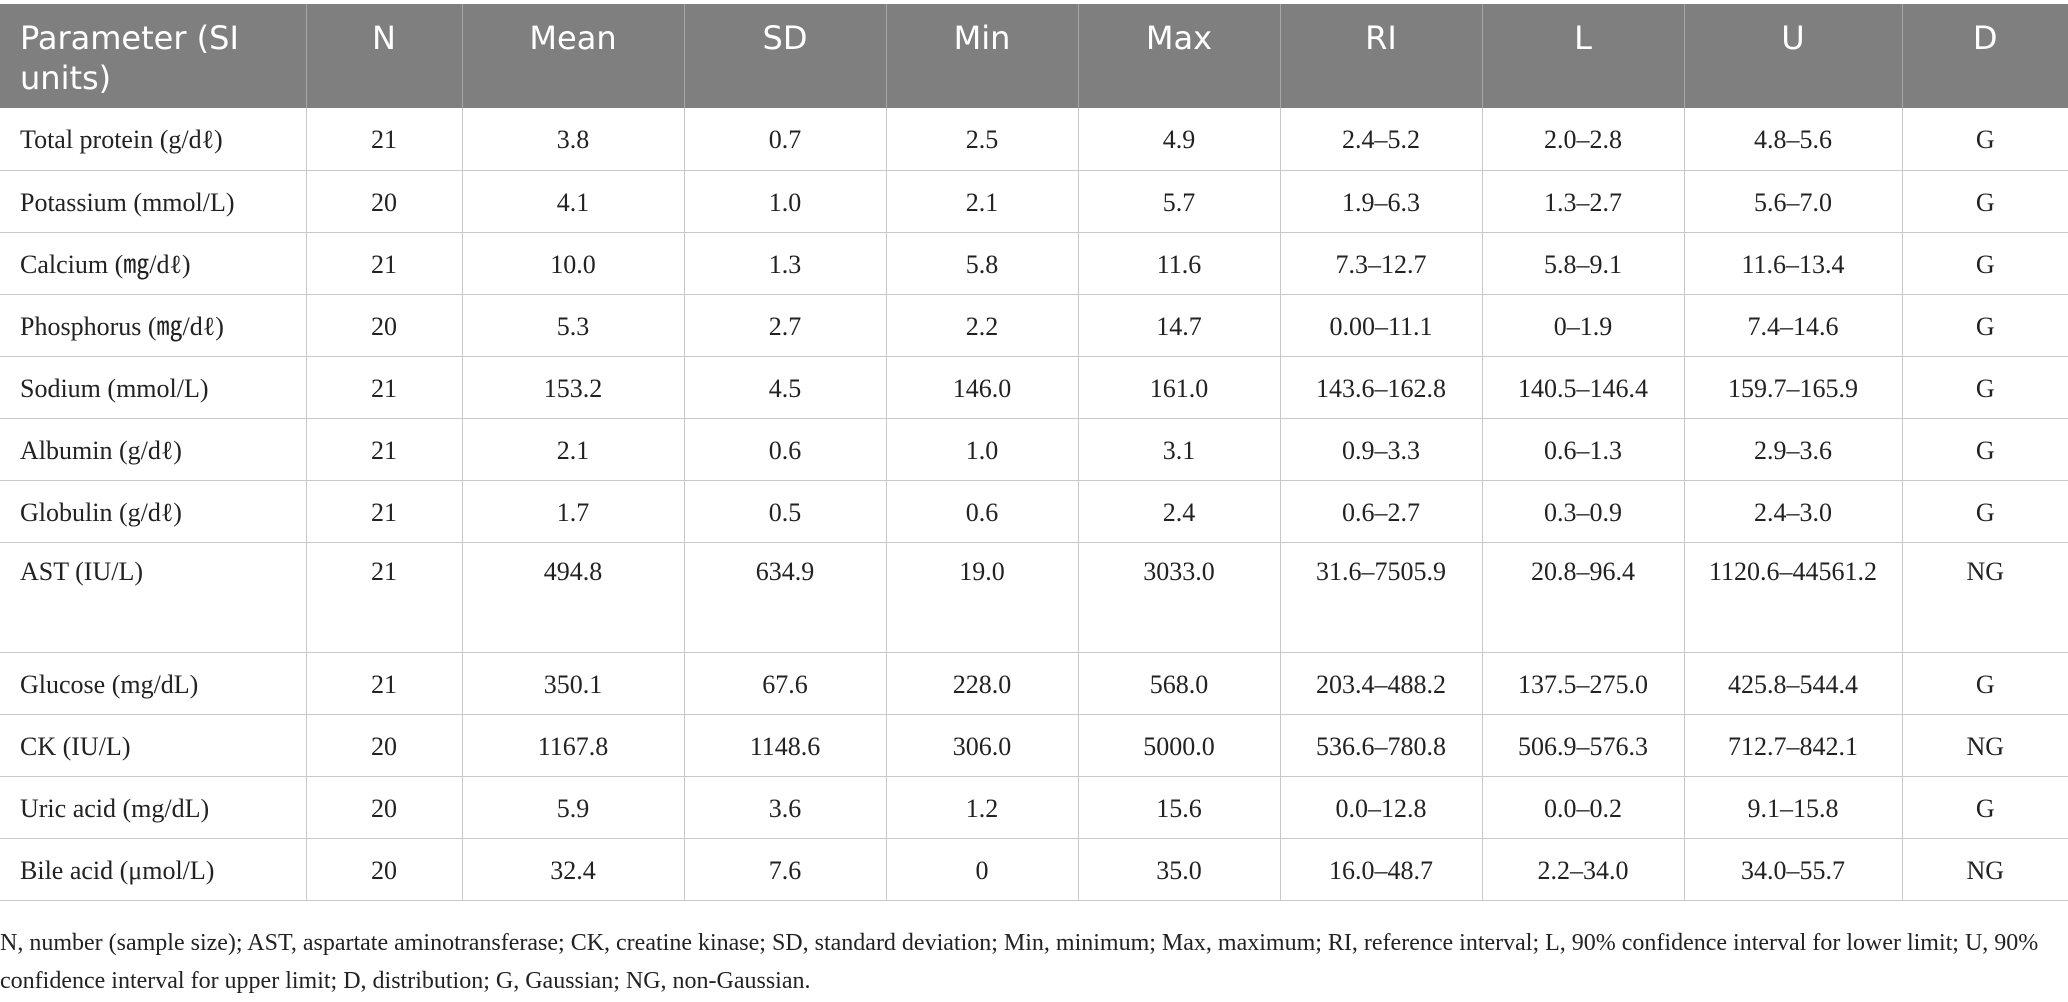 The height and width of the screenshot is (1002, 2068). Describe the element at coordinates (1583, 511) in the screenshot. I see `cell-l: 0.3–0.9` at that location.